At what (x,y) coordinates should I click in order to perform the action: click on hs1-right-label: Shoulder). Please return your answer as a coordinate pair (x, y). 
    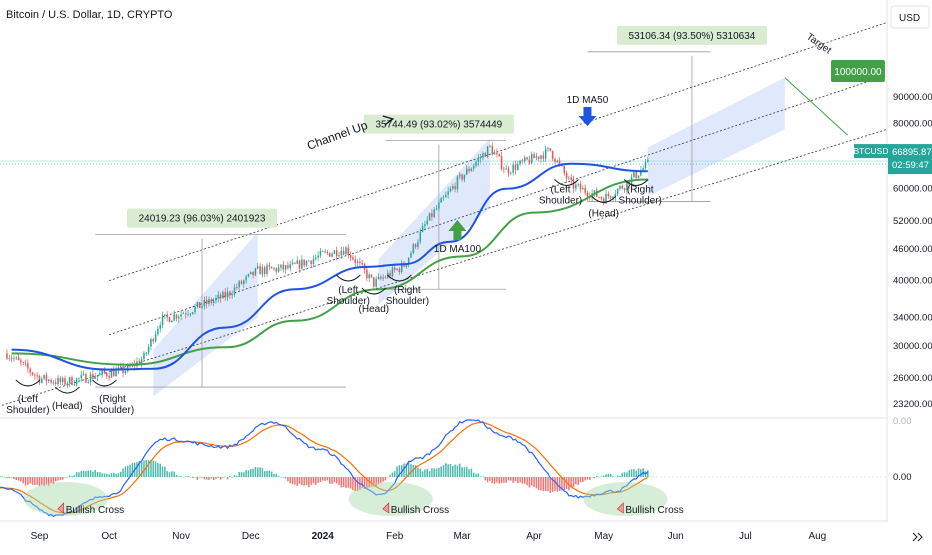
    Looking at the image, I should click on (112, 410).